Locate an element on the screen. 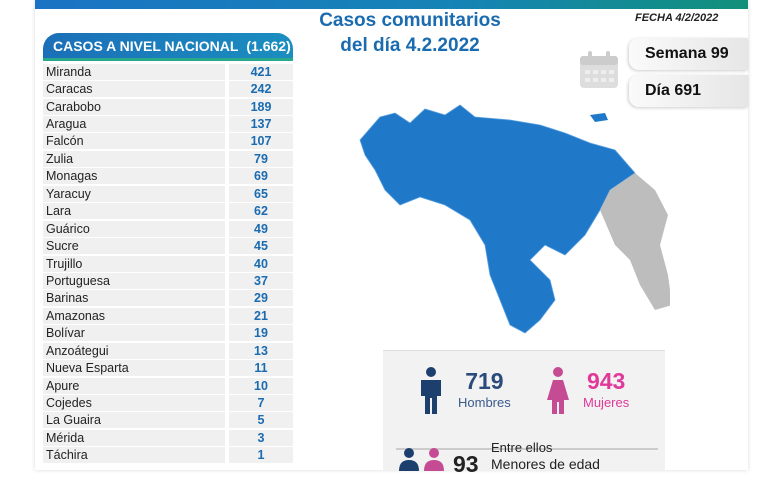  table-row: Falcón 107 is located at coordinates (168, 141).